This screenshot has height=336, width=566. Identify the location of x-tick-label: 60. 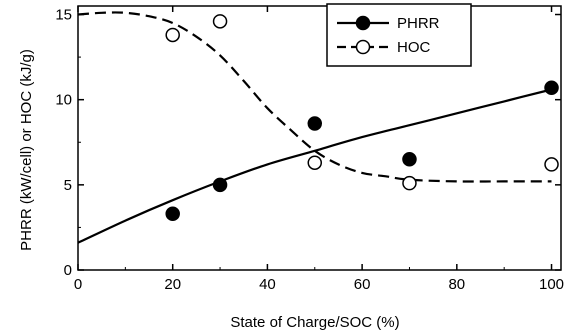
(362, 284).